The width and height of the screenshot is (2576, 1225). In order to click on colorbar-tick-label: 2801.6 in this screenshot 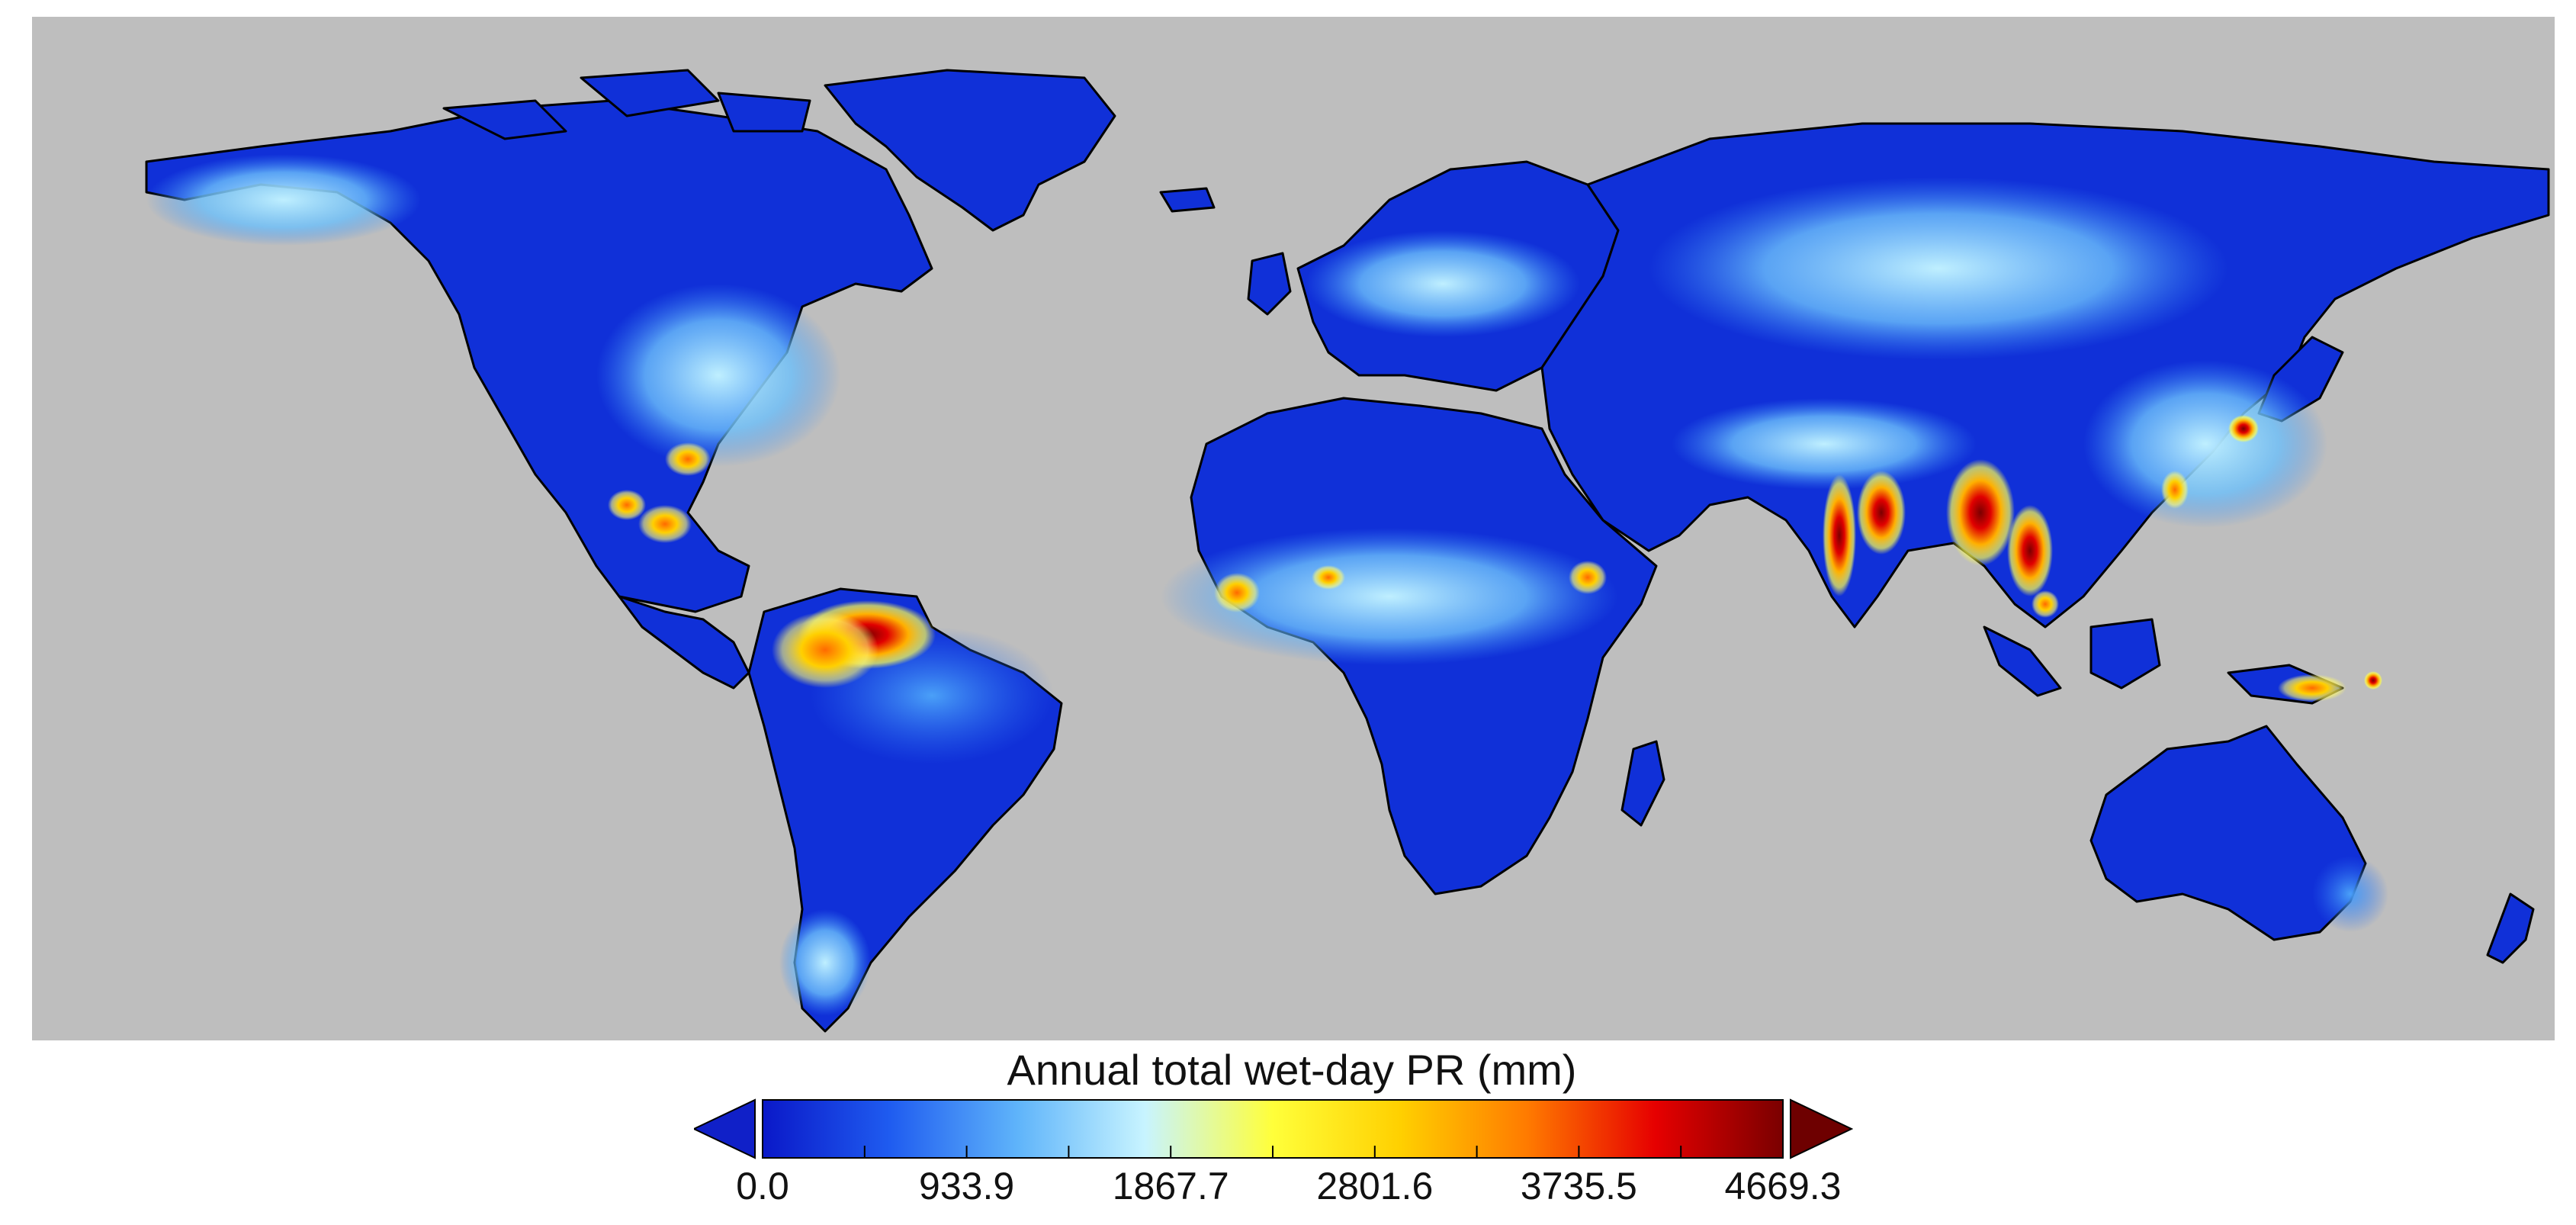, I will do `click(1375, 1186)`.